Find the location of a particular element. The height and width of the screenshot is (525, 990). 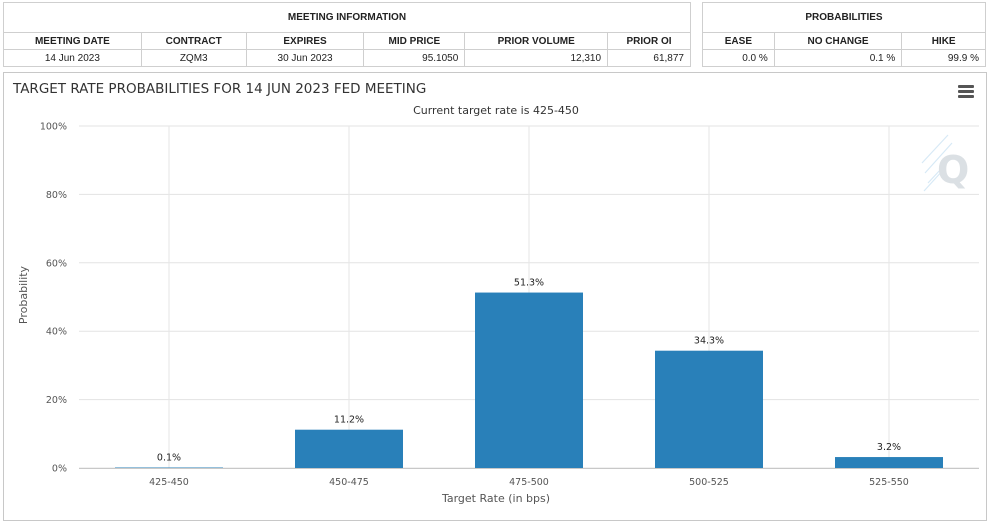

y-tick-label: 80% is located at coordinates (56, 195).